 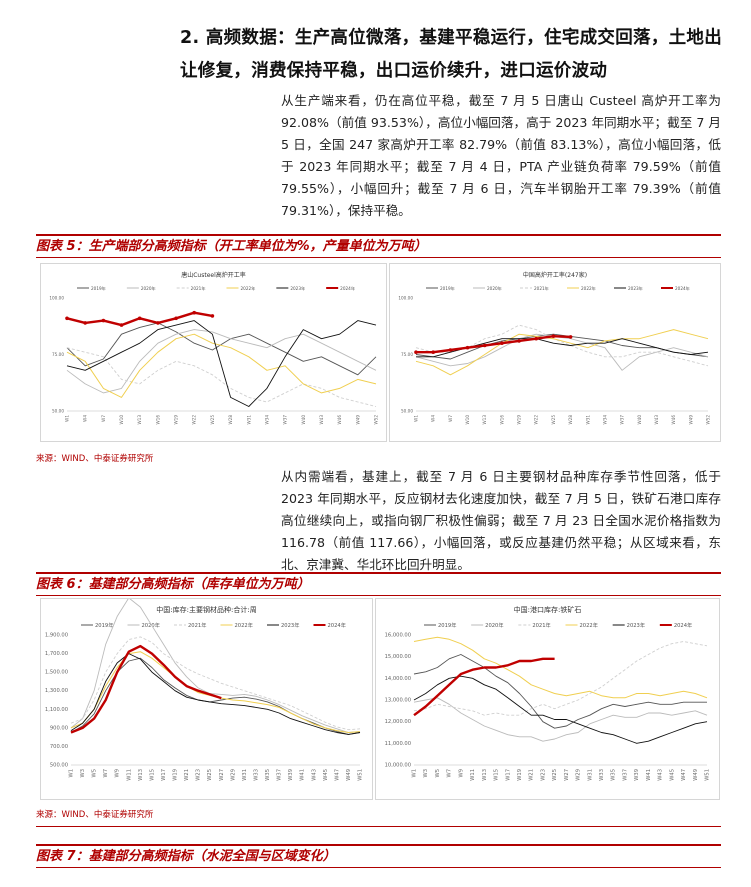 I want to click on x-tick-label: W11, so click(x=473, y=775).